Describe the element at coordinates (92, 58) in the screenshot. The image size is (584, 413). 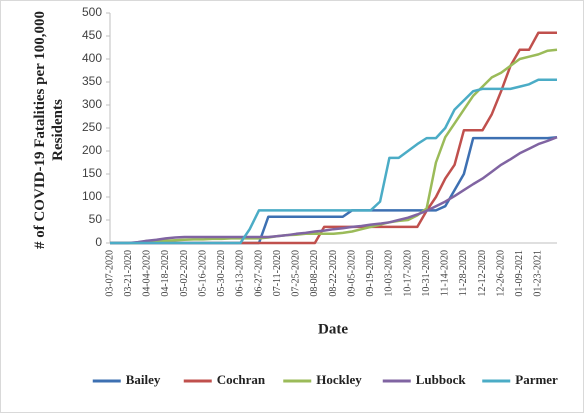
I see `y-tick-label: 400` at that location.